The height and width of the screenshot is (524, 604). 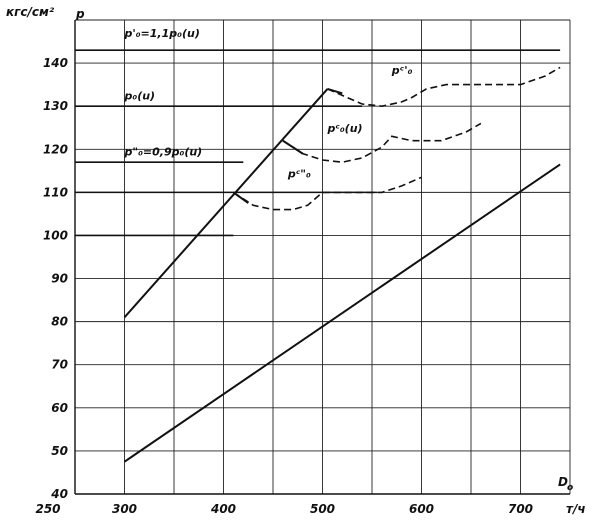 What do you see at coordinates (59, 322) in the screenshot?
I see `y-tick-label: 80` at bounding box center [59, 322].